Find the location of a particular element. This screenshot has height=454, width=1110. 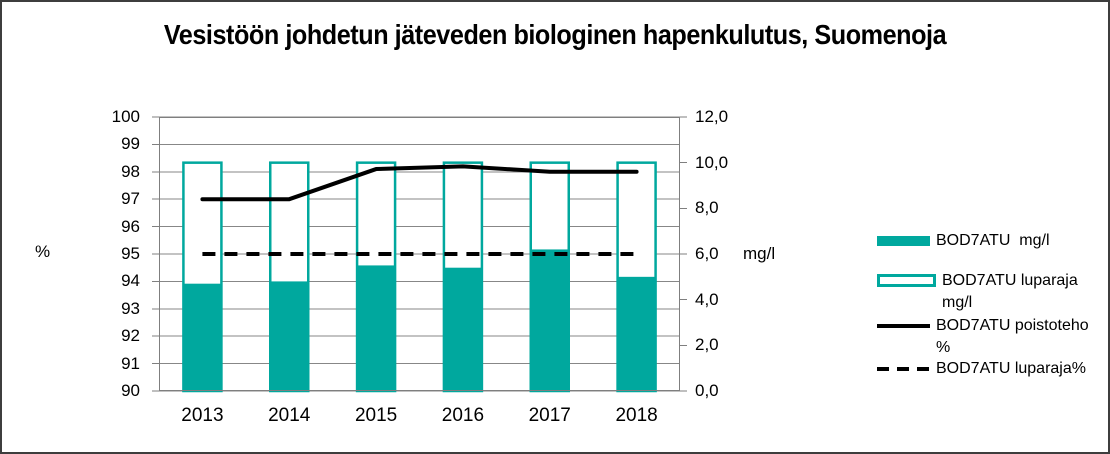

right-axis-tick-label: 10,0 is located at coordinates (712, 162).